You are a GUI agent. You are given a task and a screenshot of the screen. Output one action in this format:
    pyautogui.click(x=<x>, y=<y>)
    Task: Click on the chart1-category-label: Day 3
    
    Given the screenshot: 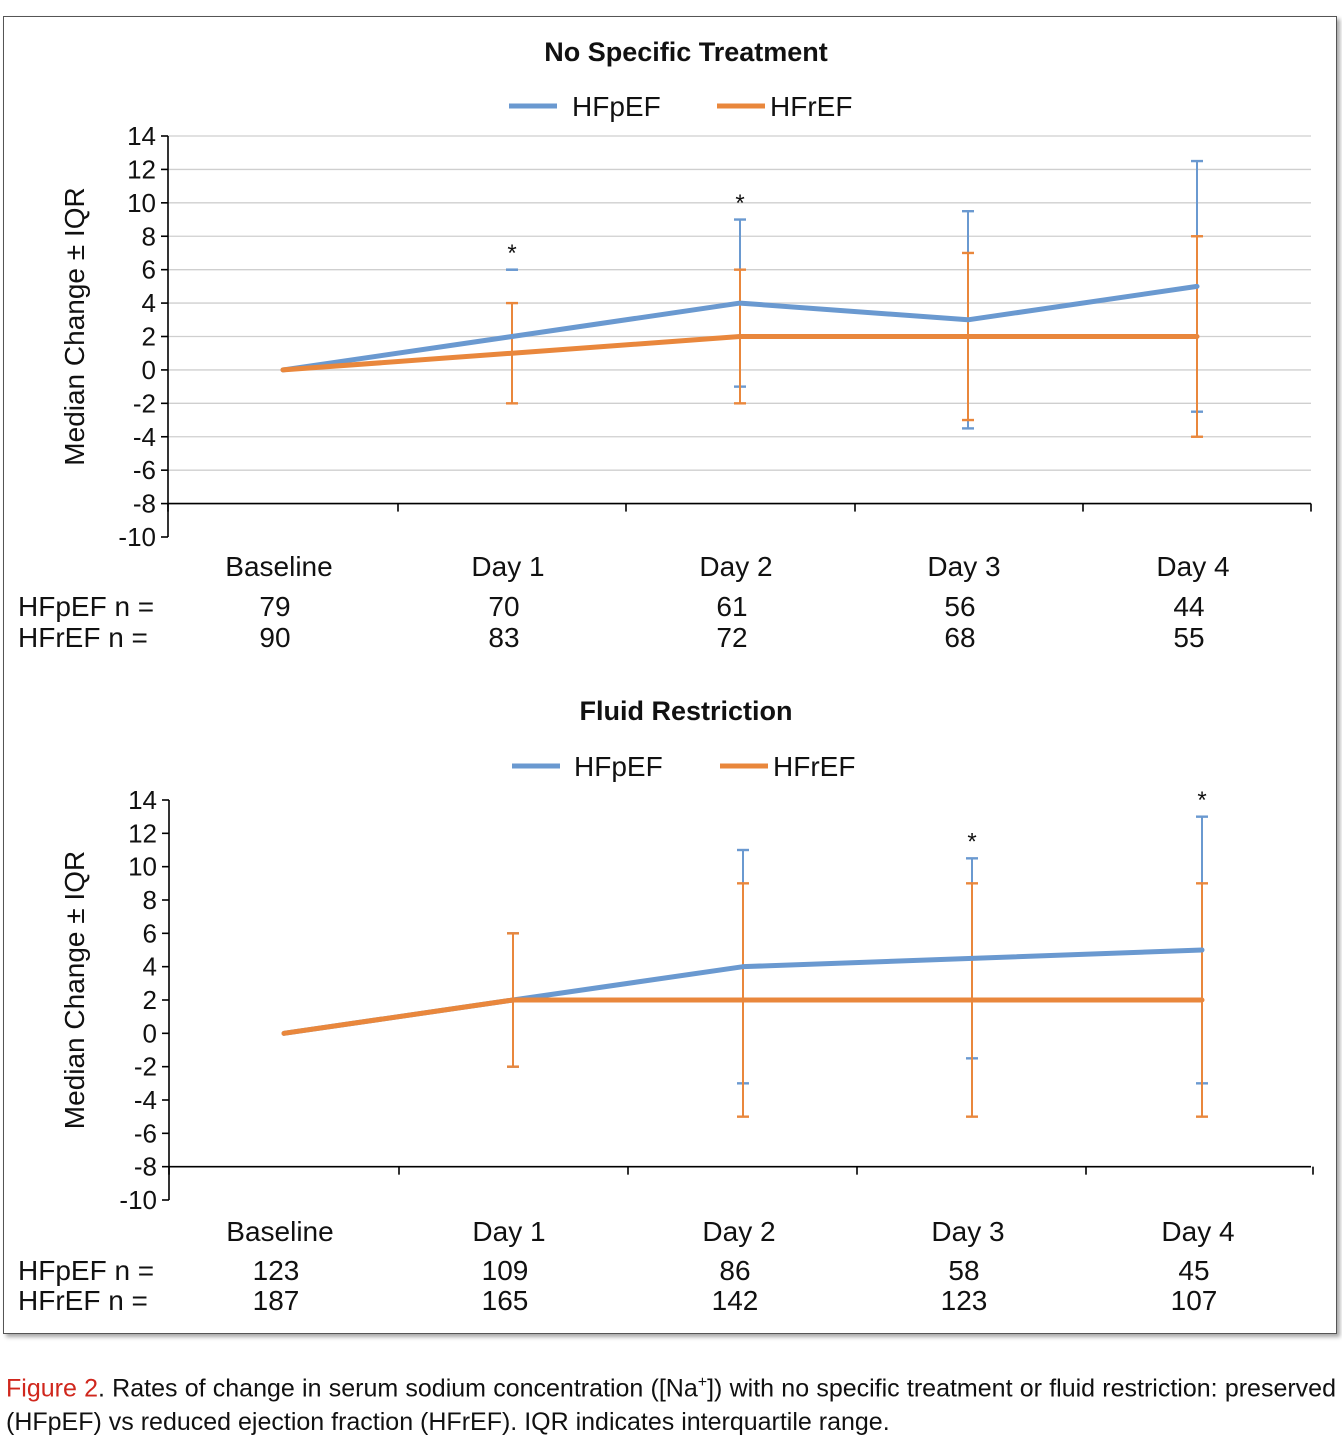 What is the action you would take?
    pyautogui.click(x=963, y=566)
    